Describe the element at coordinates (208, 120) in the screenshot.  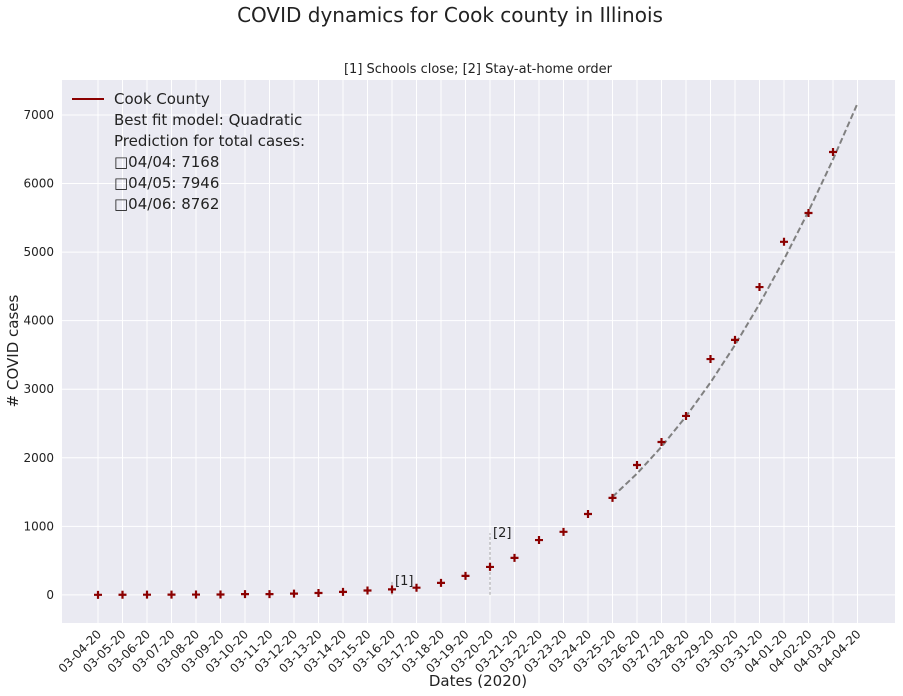
I see `legend-note: Best fit model: Quadratic` at that location.